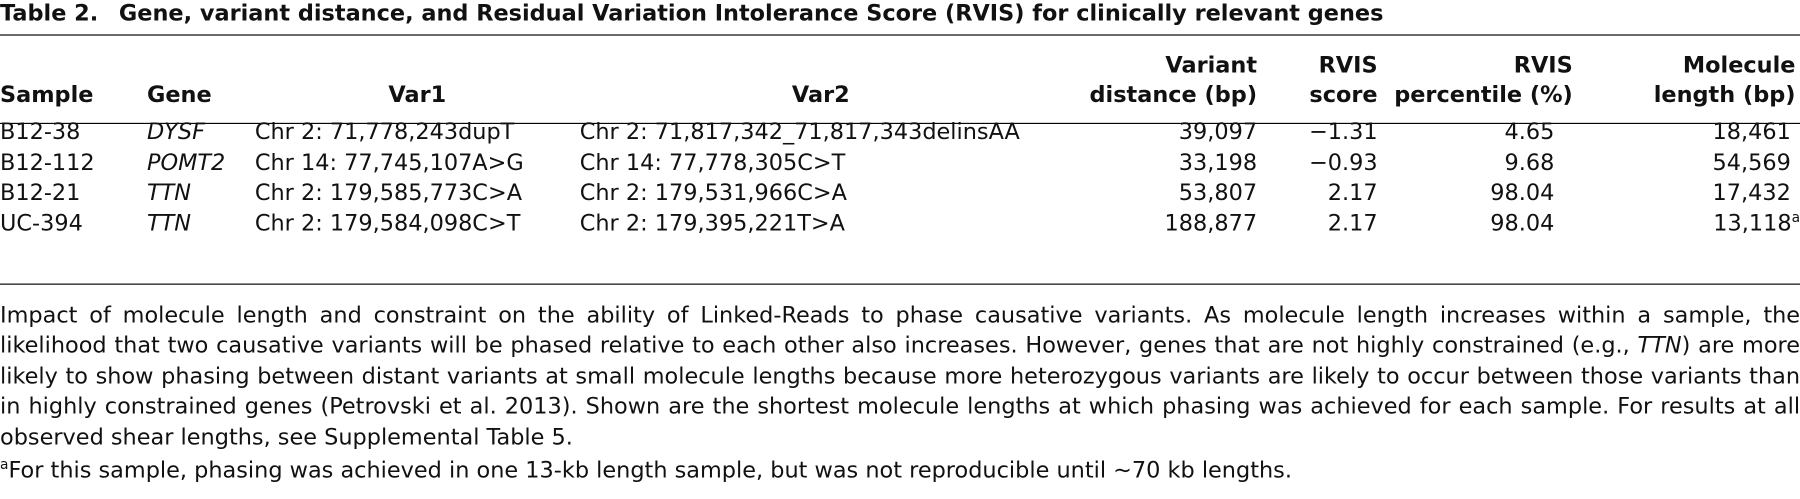  What do you see at coordinates (1751, 192) in the screenshot?
I see `cell-text: 17,432` at bounding box center [1751, 192].